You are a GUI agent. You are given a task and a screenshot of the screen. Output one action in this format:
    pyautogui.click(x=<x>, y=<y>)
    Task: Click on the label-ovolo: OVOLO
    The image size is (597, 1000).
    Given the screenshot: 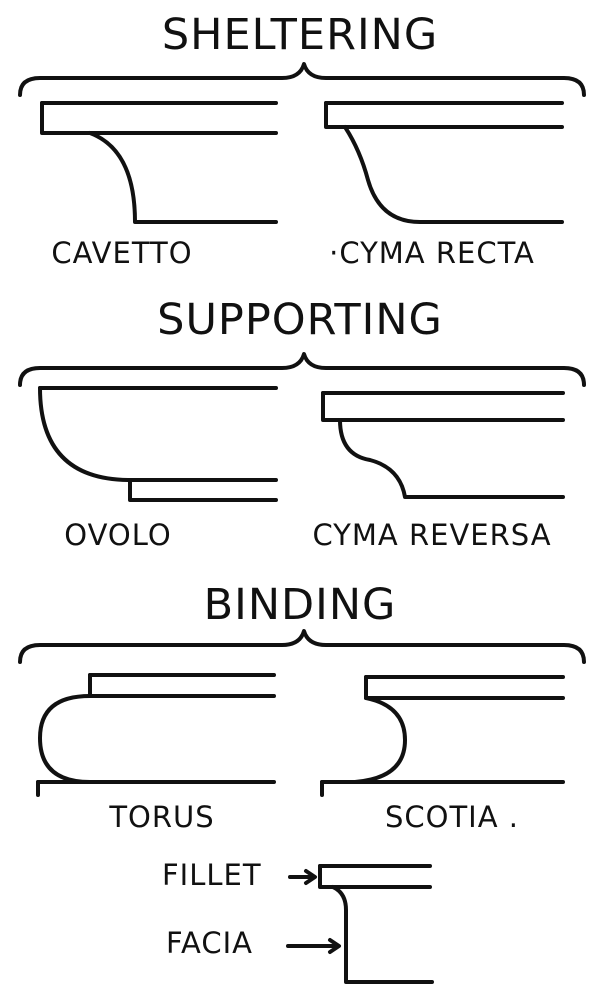 What is the action you would take?
    pyautogui.click(x=118, y=535)
    